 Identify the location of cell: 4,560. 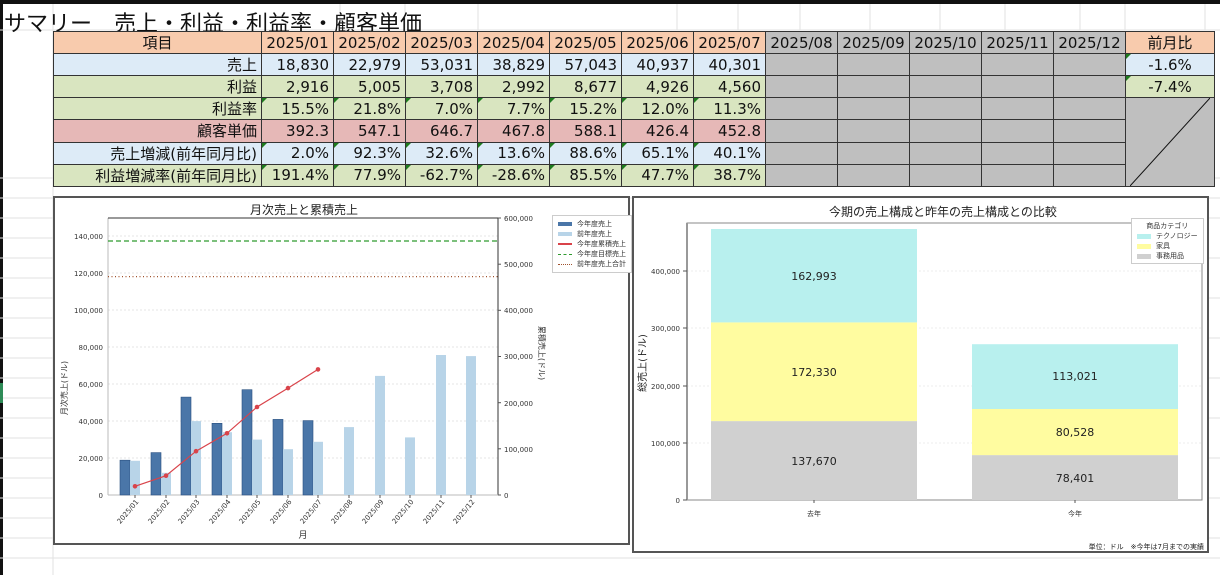
(729, 86).